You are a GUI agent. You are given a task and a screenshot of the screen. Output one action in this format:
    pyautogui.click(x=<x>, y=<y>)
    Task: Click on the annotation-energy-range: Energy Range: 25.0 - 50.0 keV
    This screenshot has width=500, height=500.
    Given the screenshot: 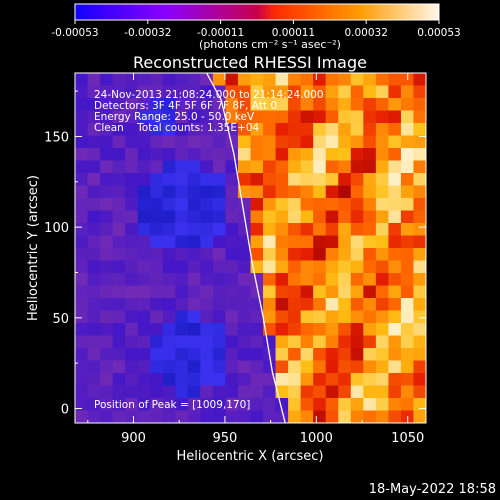 What is the action you would take?
    pyautogui.click(x=174, y=117)
    